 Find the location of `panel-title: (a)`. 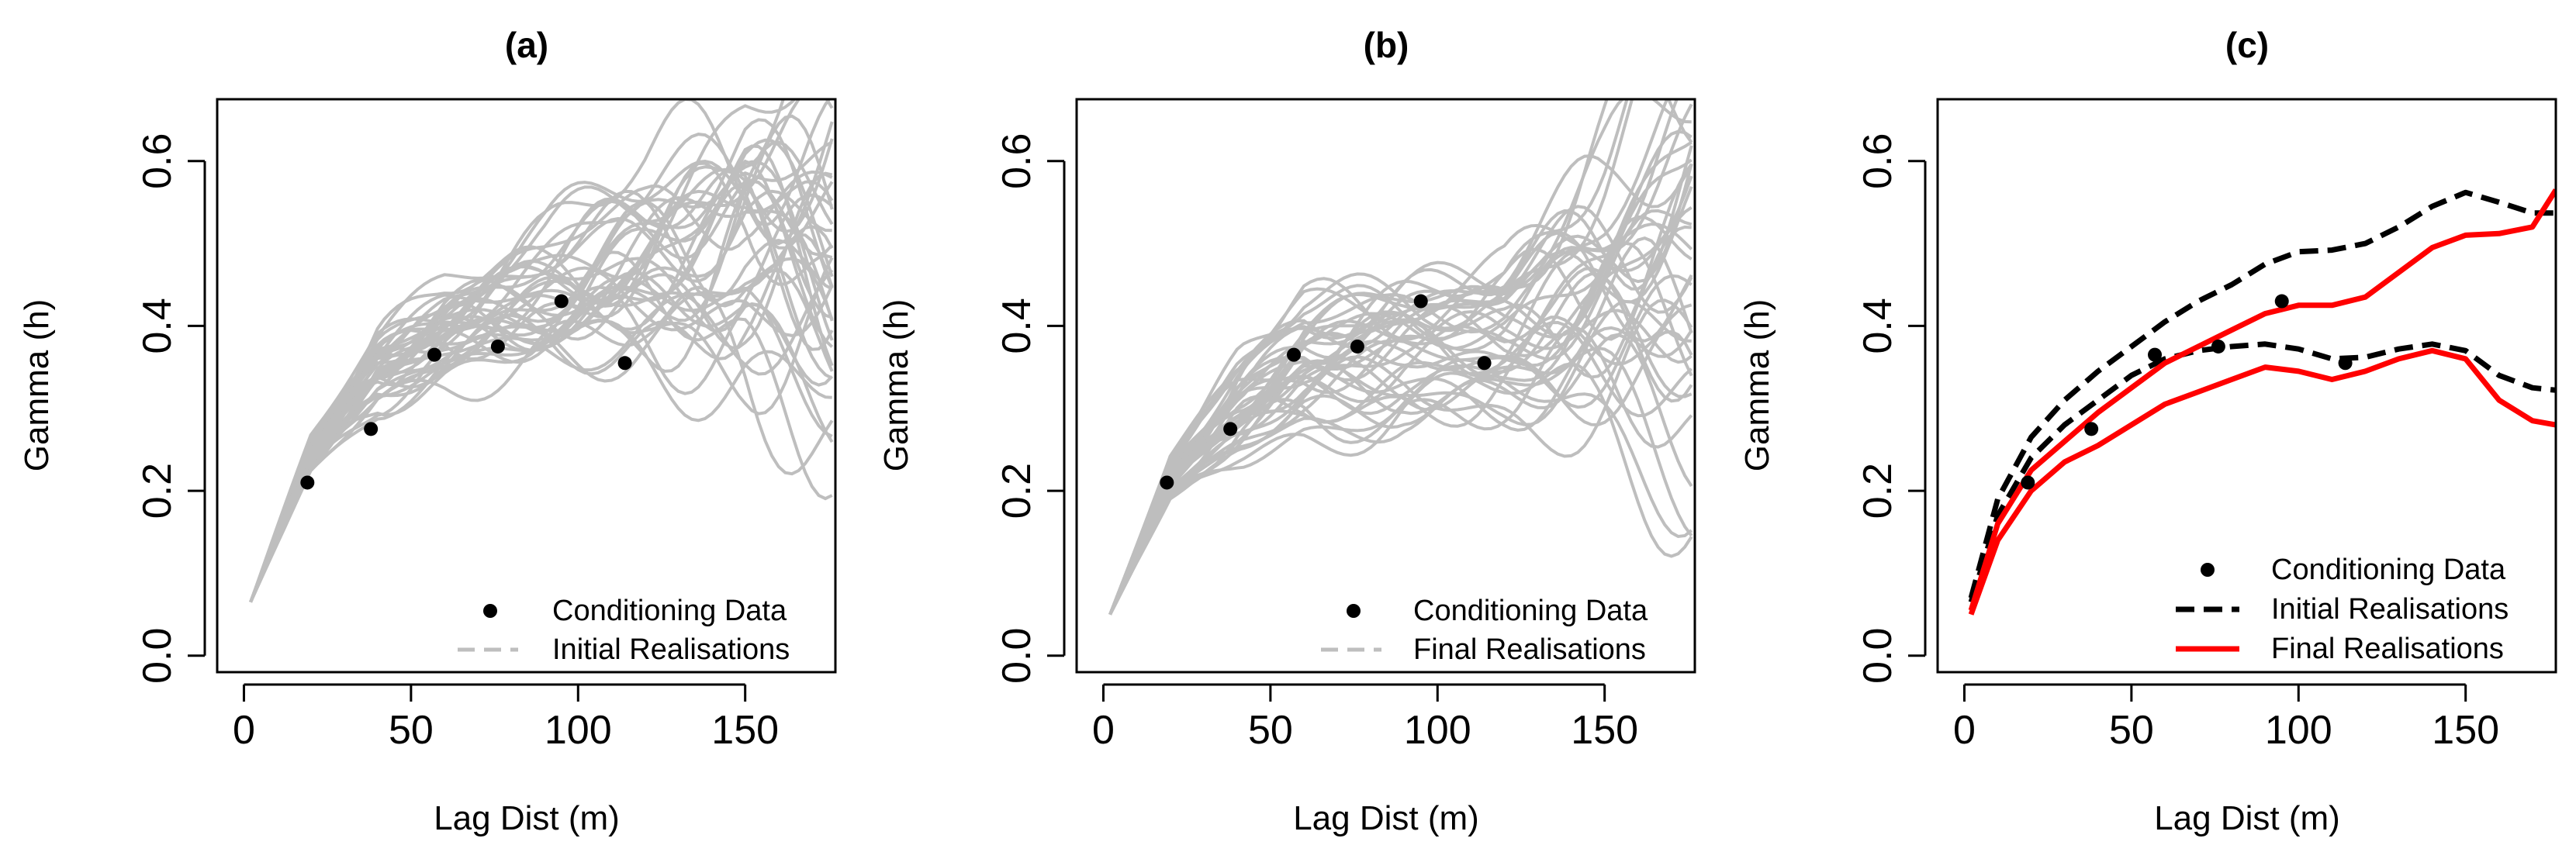

panel-title: (a) is located at coordinates (526, 45).